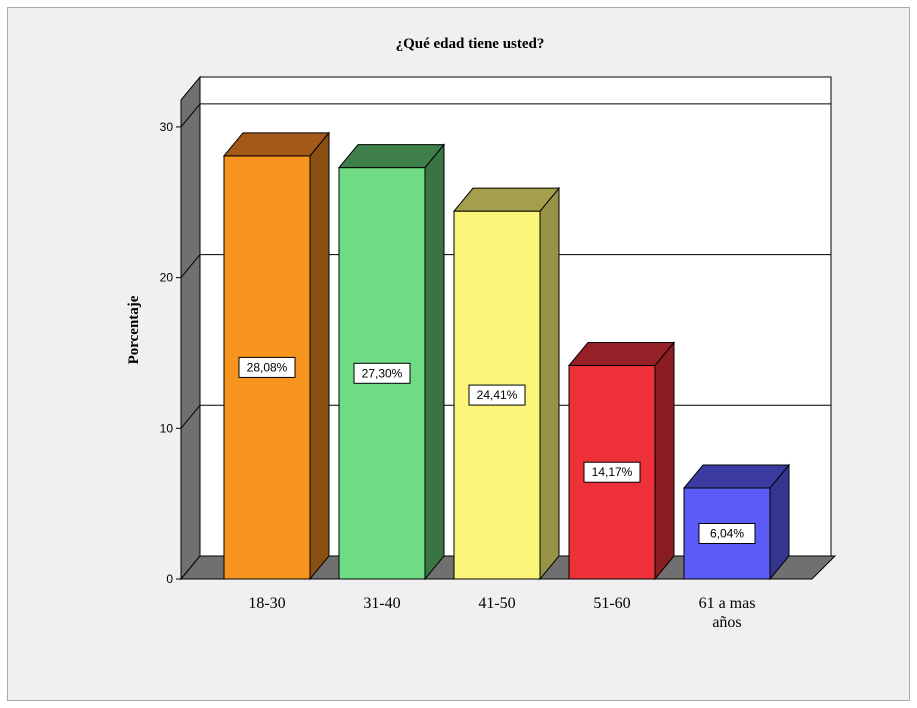  I want to click on x-tick-label: 61 a mas años, so click(727, 613).